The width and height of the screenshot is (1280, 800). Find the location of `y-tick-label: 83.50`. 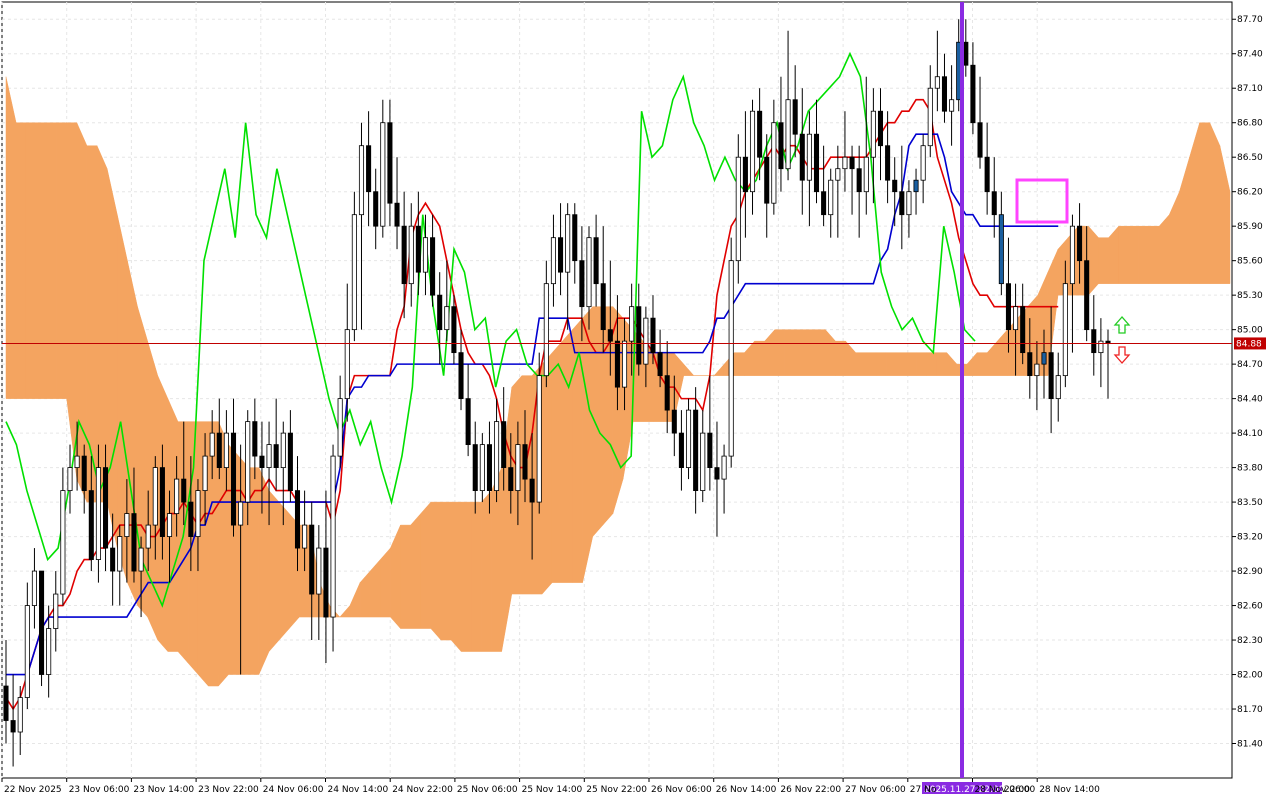

y-tick-label: 83.50 is located at coordinates (1250, 503).